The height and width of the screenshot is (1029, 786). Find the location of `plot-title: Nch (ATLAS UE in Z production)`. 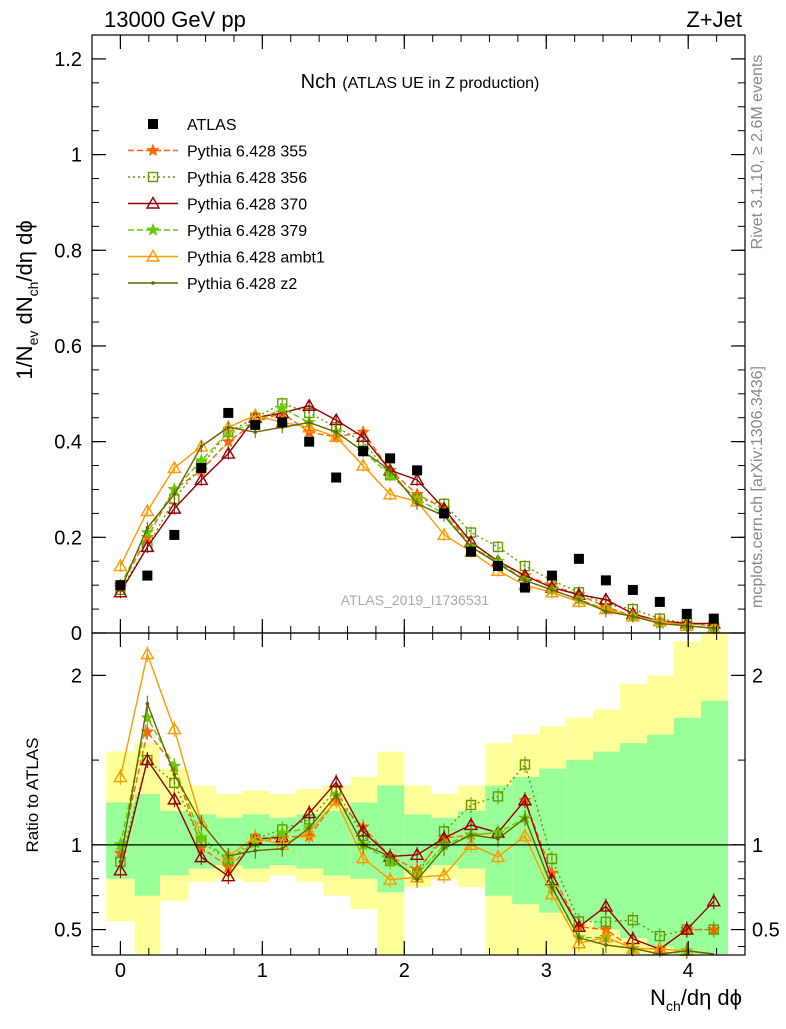

plot-title: Nch (ATLAS UE in Z production) is located at coordinates (420, 82).